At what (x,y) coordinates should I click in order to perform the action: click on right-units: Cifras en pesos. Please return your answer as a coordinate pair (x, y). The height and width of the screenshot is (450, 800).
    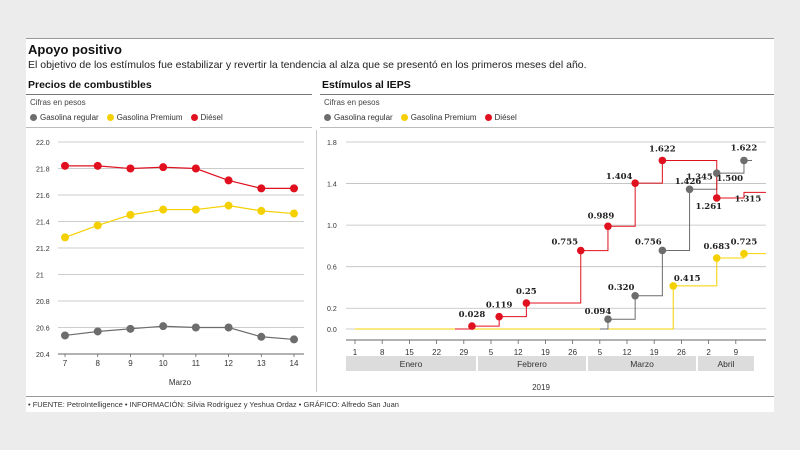
    Looking at the image, I should click on (352, 102).